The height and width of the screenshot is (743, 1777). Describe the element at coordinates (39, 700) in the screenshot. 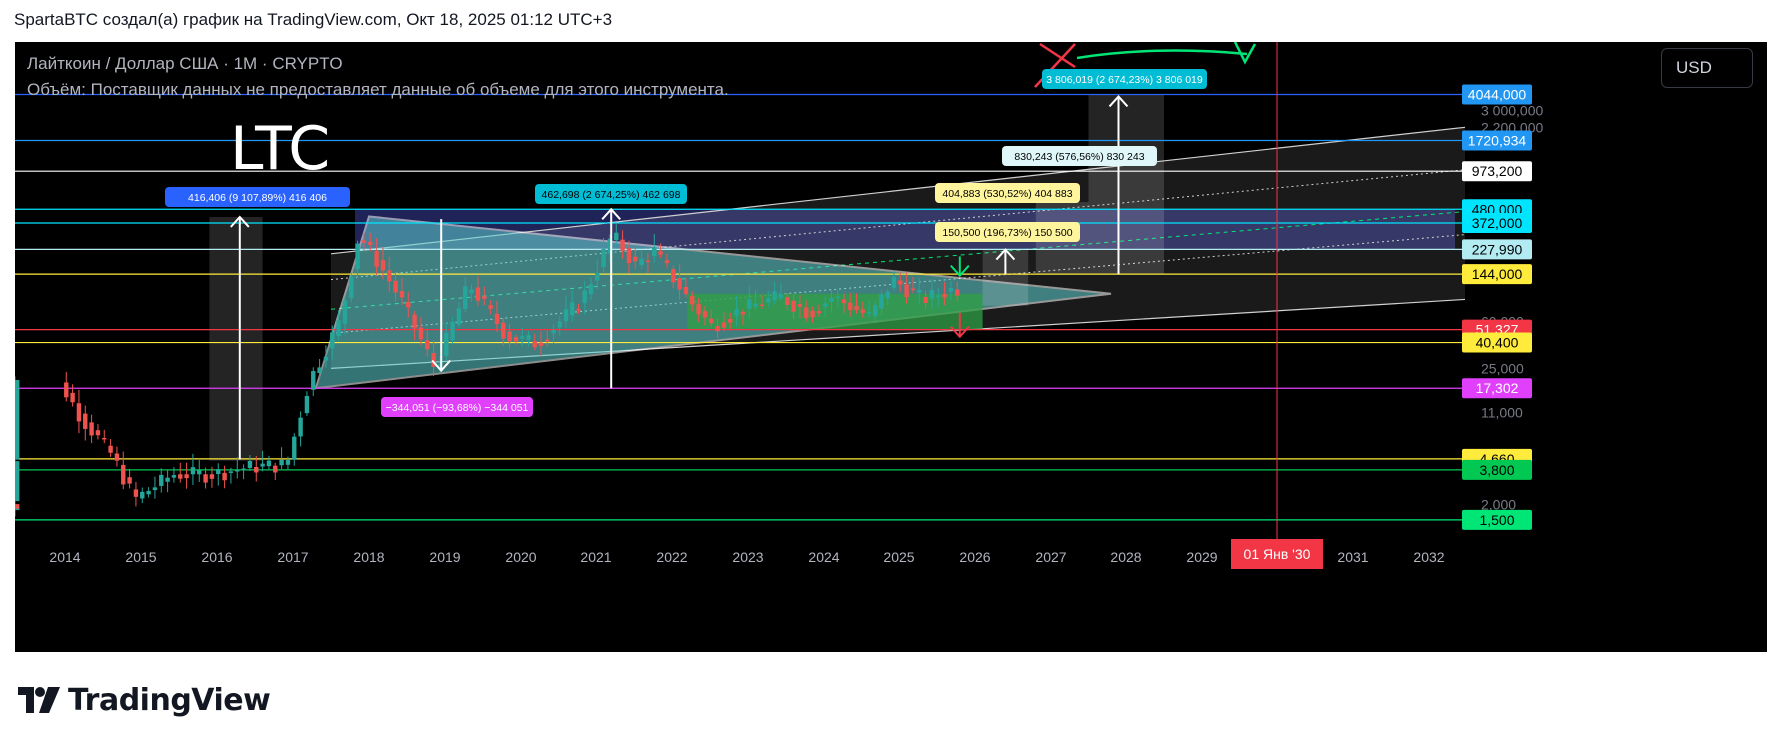

I see `tradingview-logo-icon` at that location.